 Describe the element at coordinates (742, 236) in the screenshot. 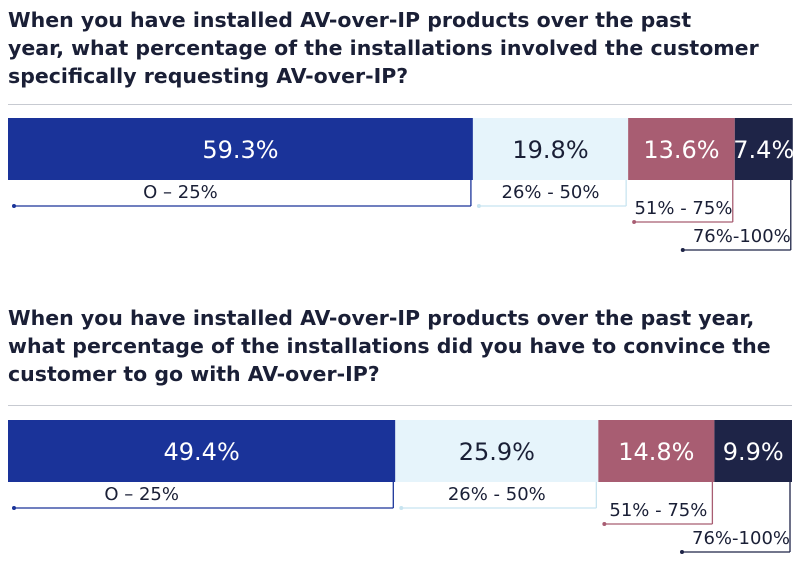

I see `chart-1-category-label-4: 76%-100%` at that location.